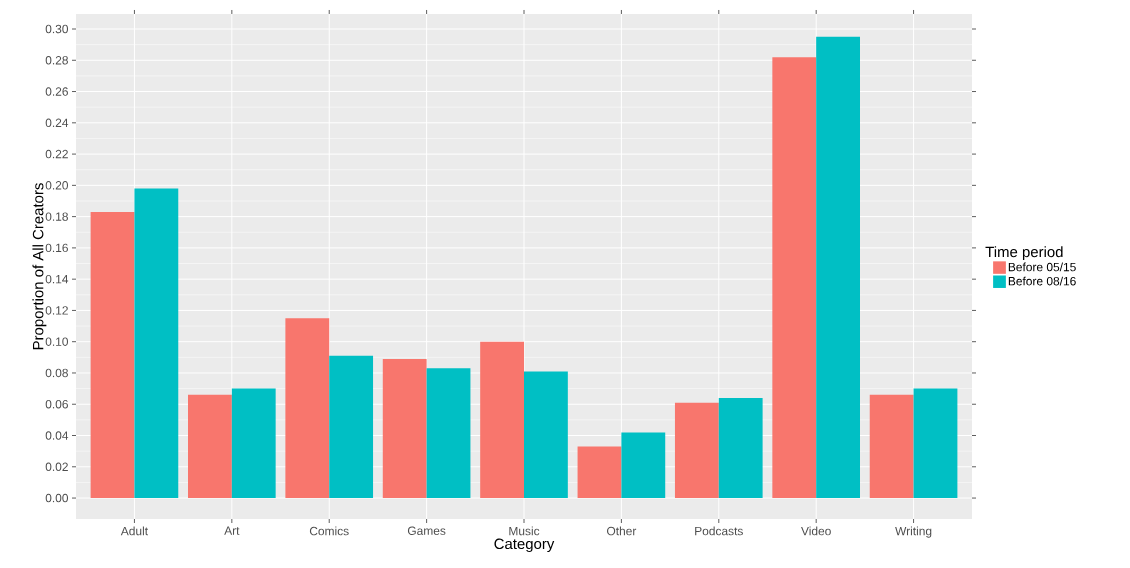  I want to click on y-tick-label: 0.30, so click(57, 29).